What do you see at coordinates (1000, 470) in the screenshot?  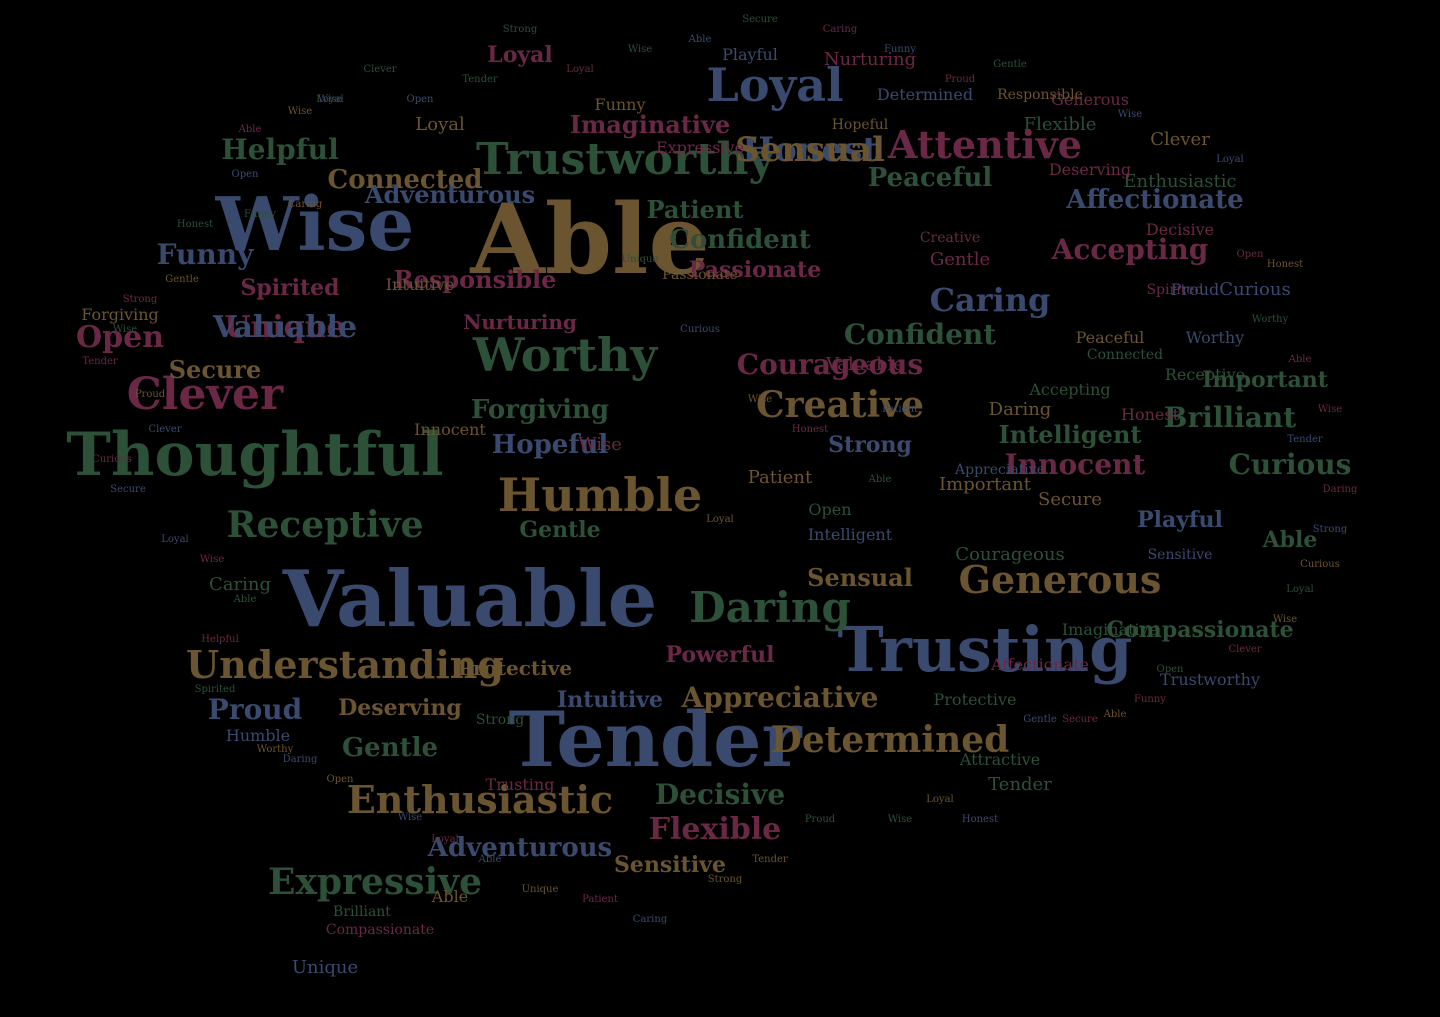 I see `cloud-word: Appreciative` at bounding box center [1000, 470].